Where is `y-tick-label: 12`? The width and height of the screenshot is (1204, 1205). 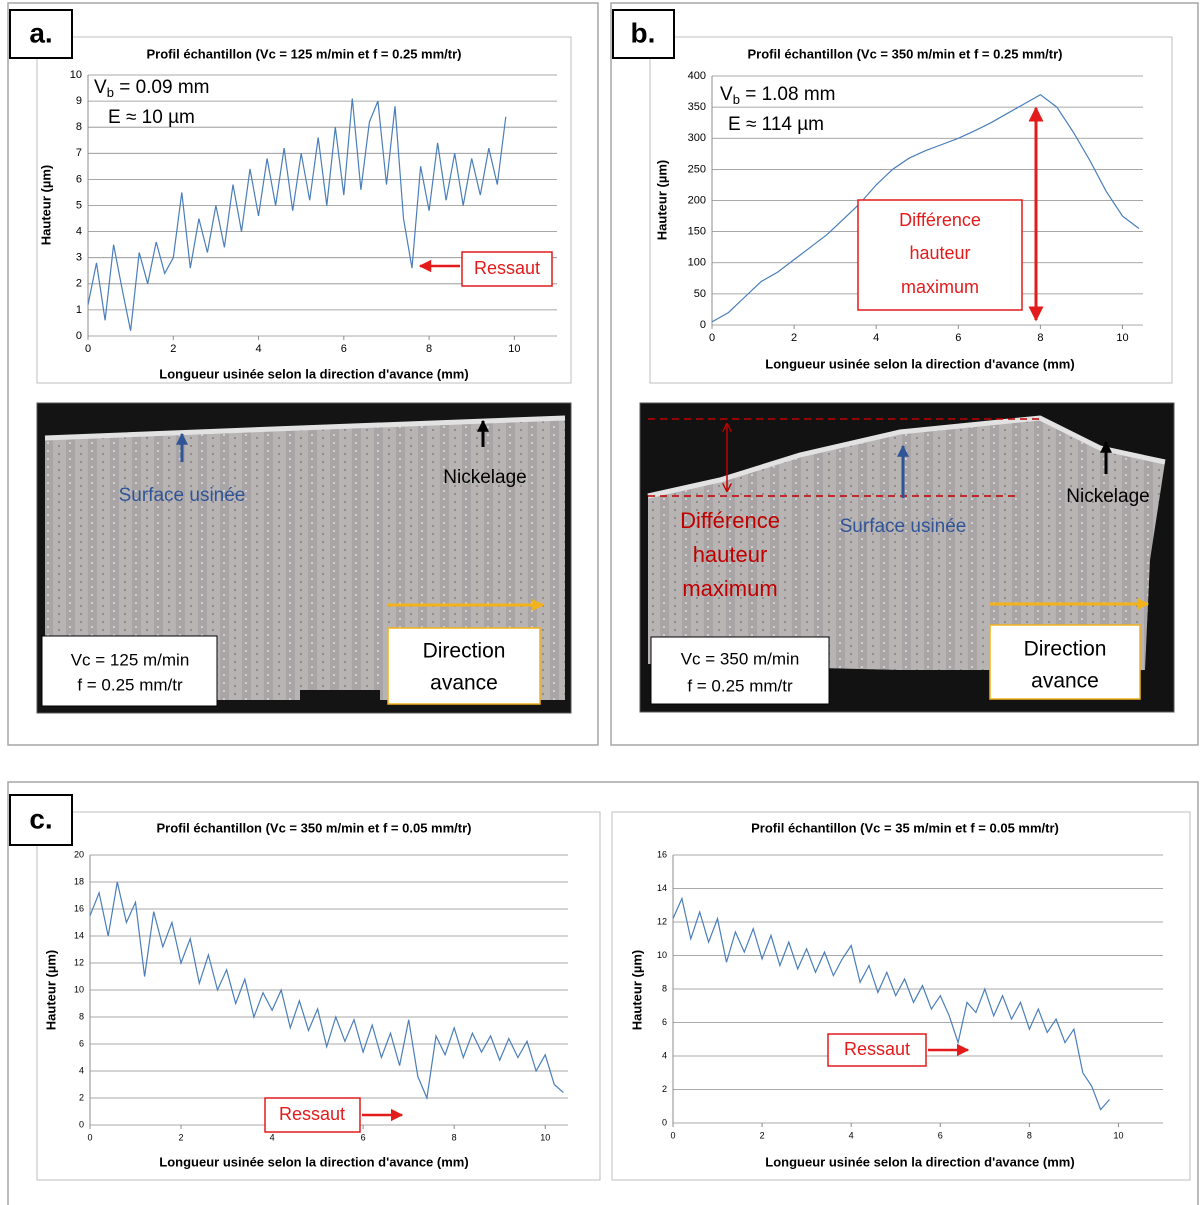
y-tick-label: 12 is located at coordinates (79, 962).